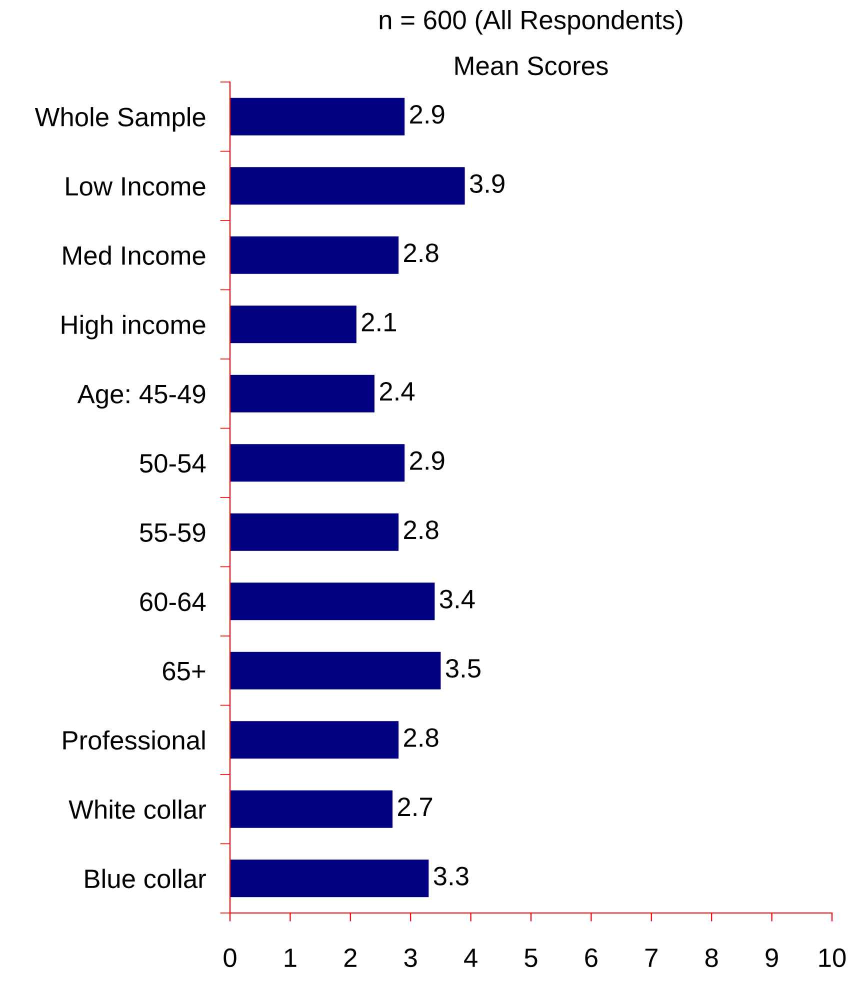  Describe the element at coordinates (136, 186) in the screenshot. I see `y-tick-label: Low Income` at that location.